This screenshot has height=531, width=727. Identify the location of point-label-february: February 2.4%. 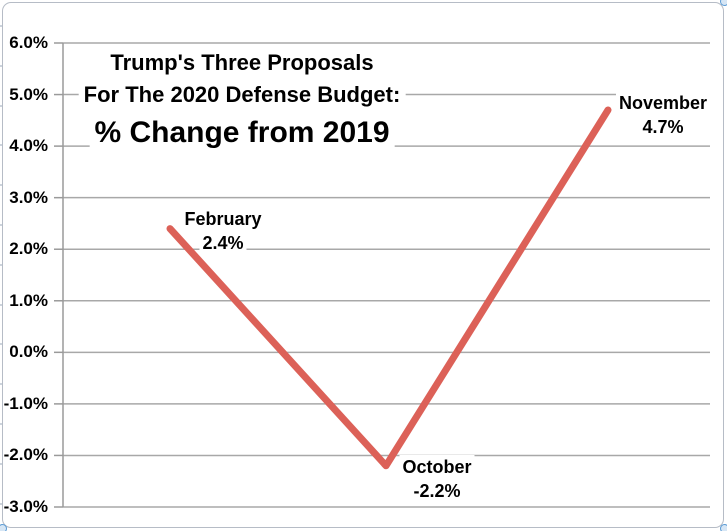
(223, 230).